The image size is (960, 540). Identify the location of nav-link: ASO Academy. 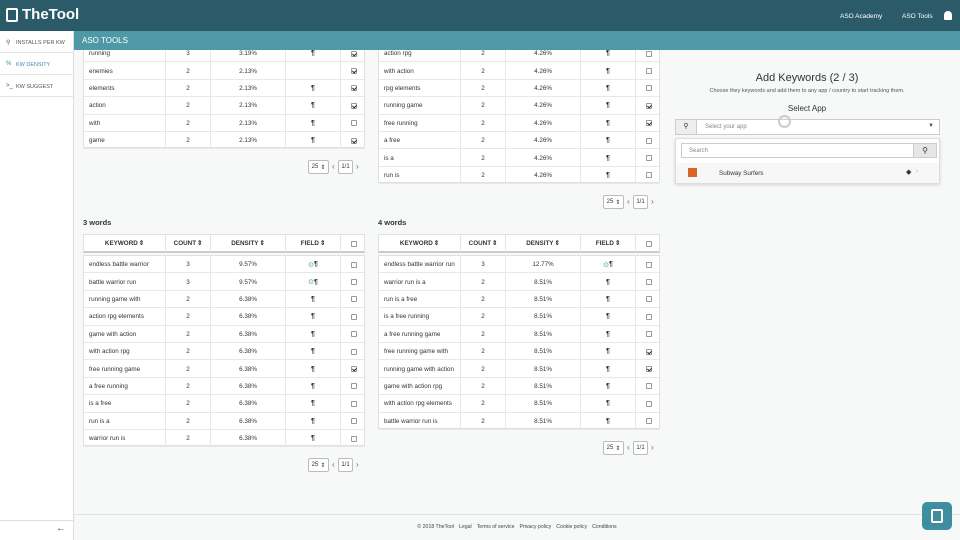
(861, 16).